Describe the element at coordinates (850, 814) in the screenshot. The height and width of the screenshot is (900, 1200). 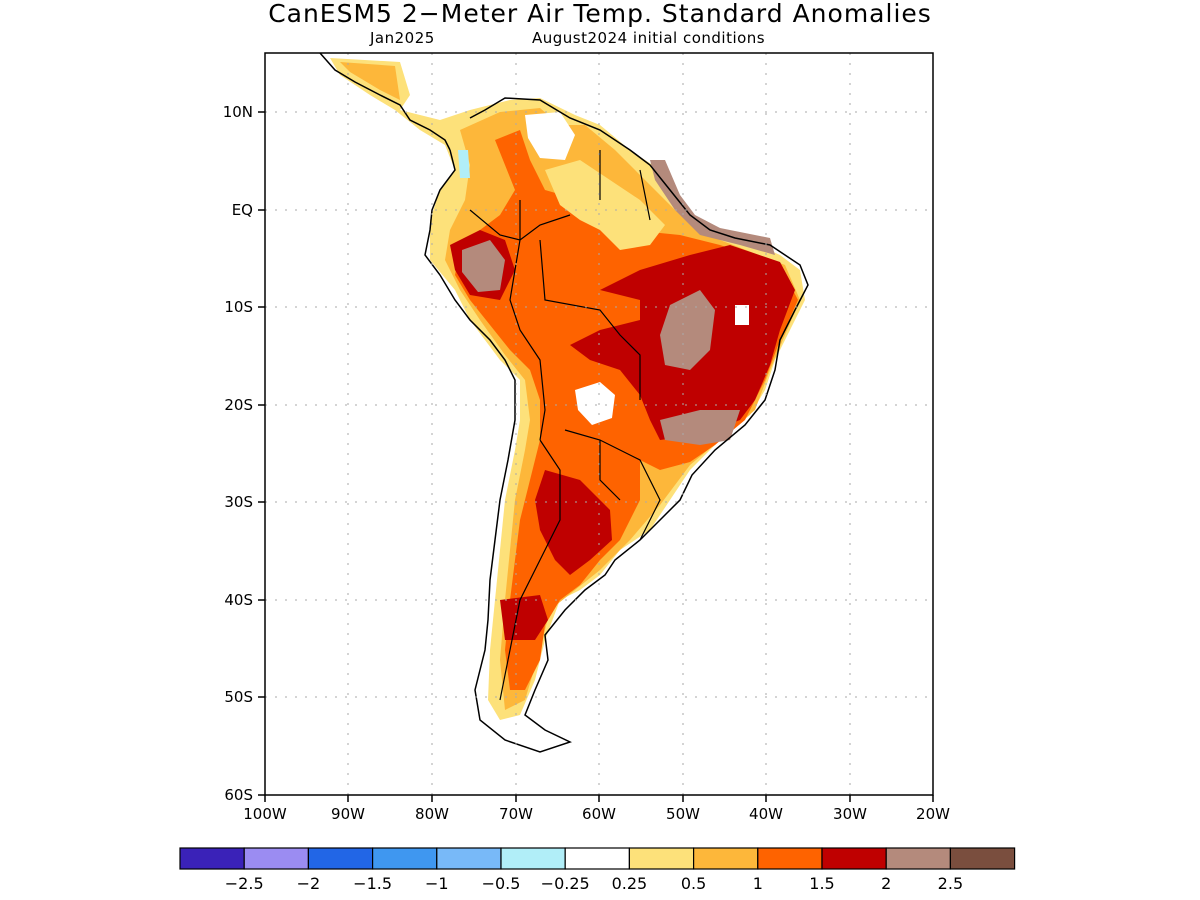
I see `x-tick-label: 30W` at that location.